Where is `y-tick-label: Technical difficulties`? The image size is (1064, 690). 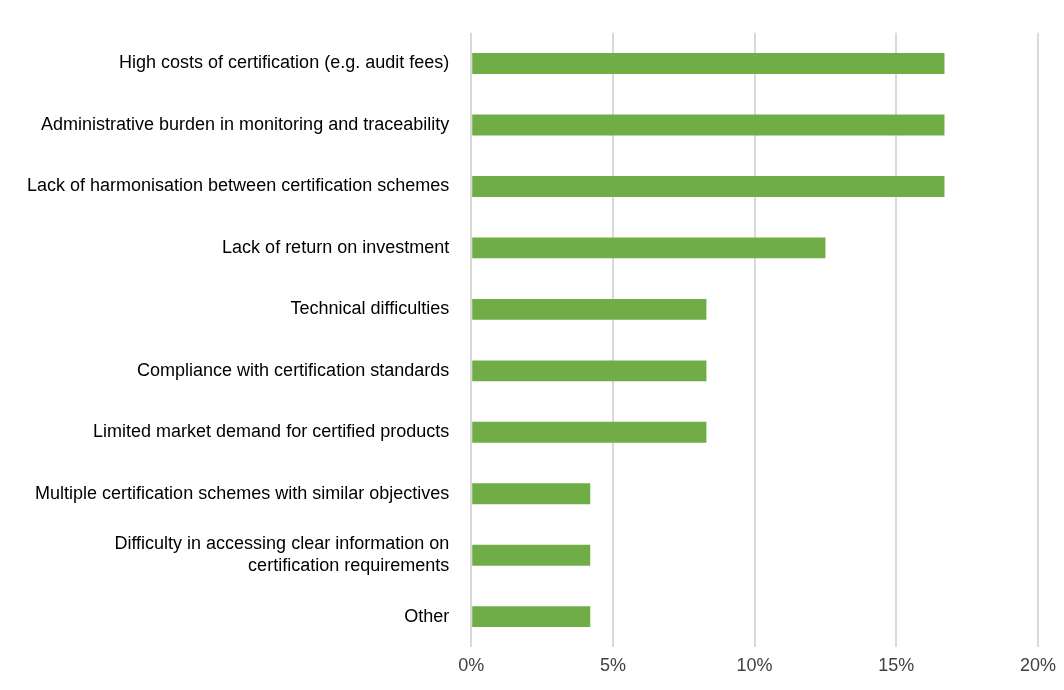
y-tick-label: Technical difficulties is located at coordinates (370, 308).